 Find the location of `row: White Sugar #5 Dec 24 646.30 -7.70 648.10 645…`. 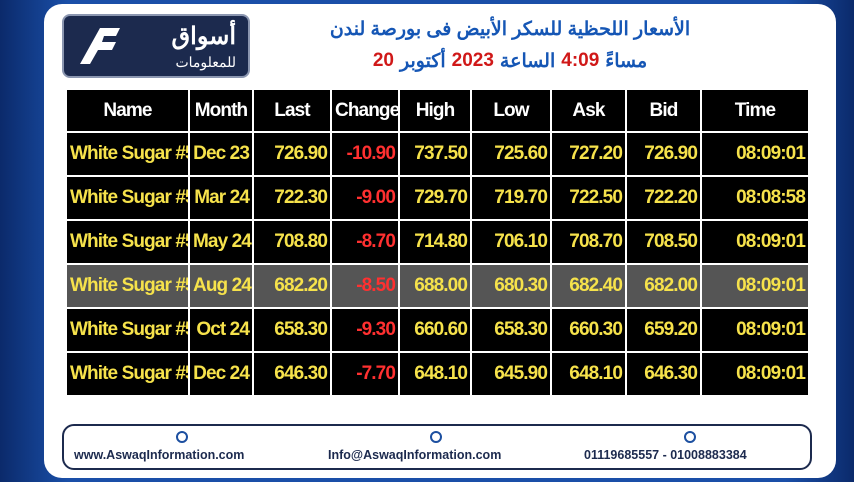

row: White Sugar #5 Dec 24 646.30 -7.70 648.10 645… is located at coordinates (437, 374).